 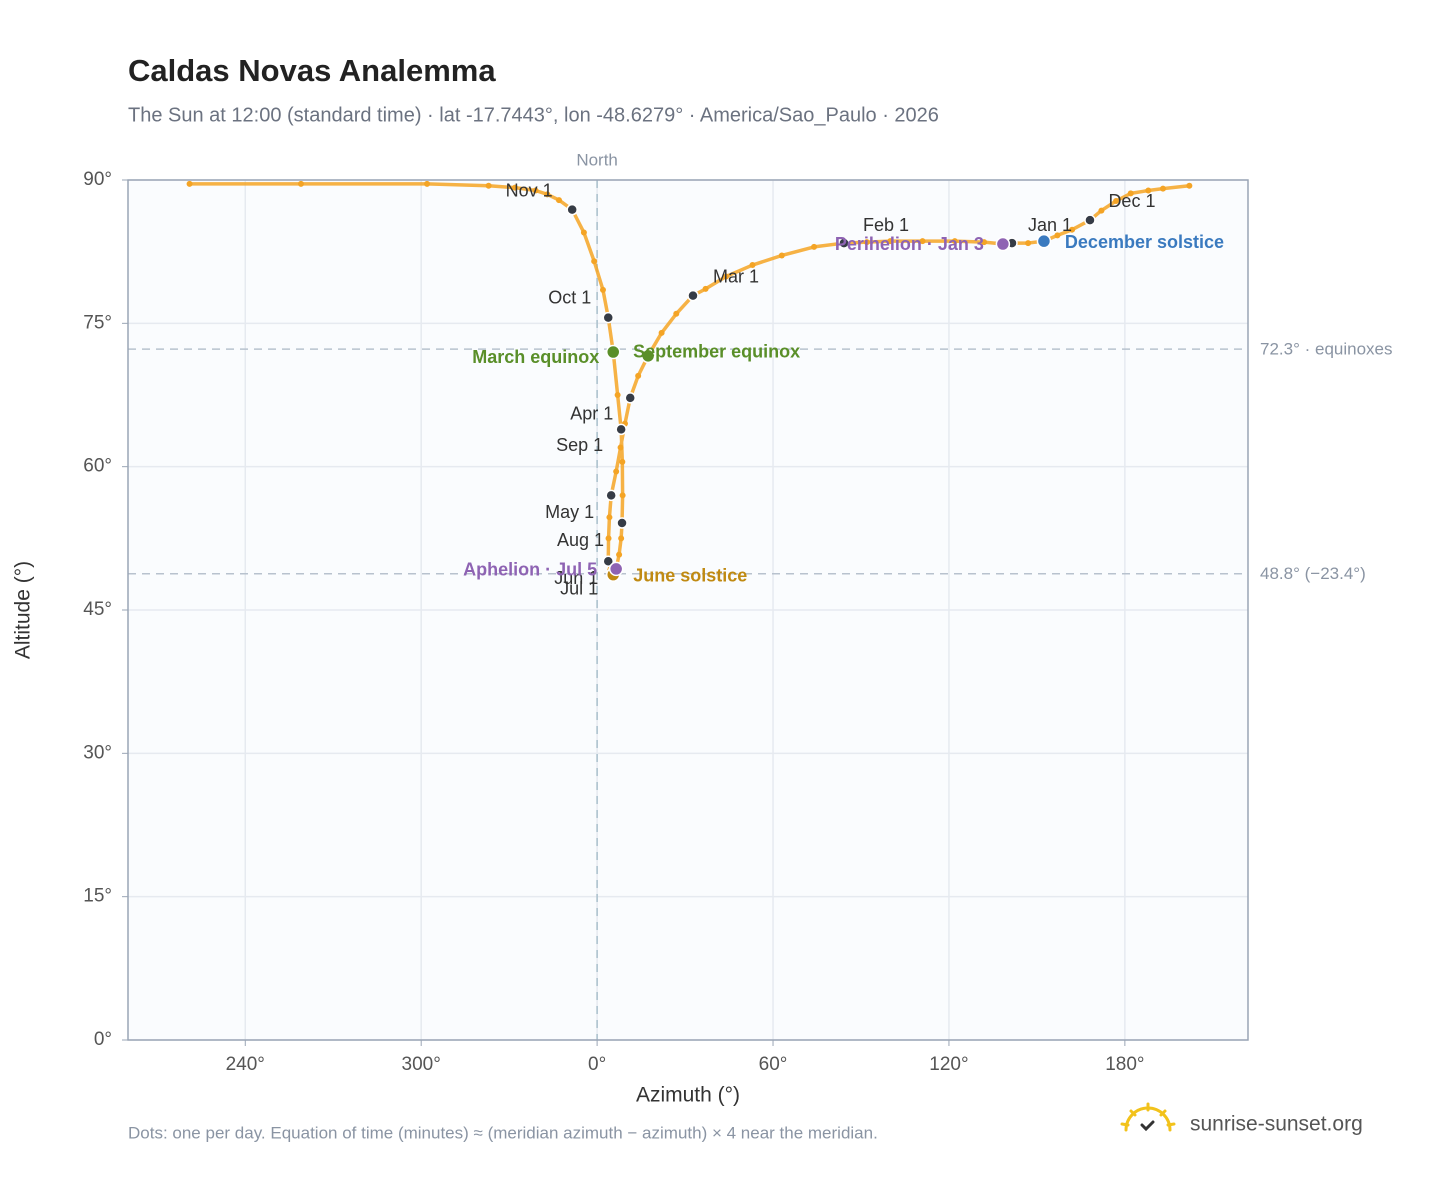 What do you see at coordinates (1144, 242) in the screenshot?
I see `event-label: December solstice` at bounding box center [1144, 242].